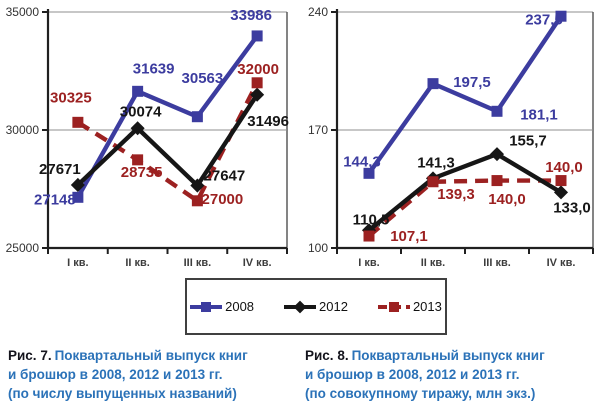 This screenshot has height=409, width=600. Describe the element at coordinates (371, 220) in the screenshot. I see `data-label: 110,5` at that location.